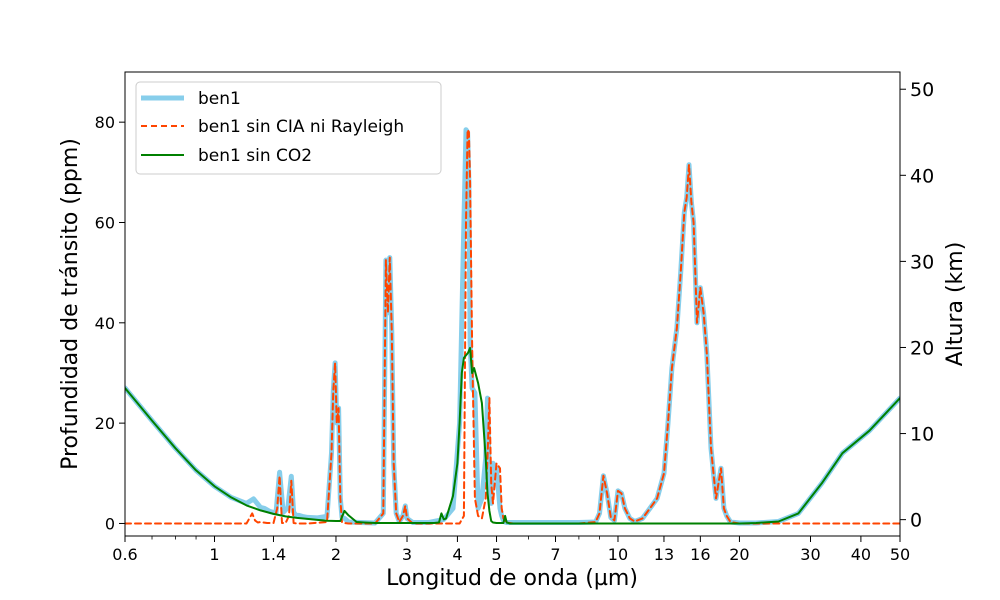 The image size is (1000, 600). What do you see at coordinates (916, 521) in the screenshot?
I see `y2-tick-label: 0` at bounding box center [916, 521].